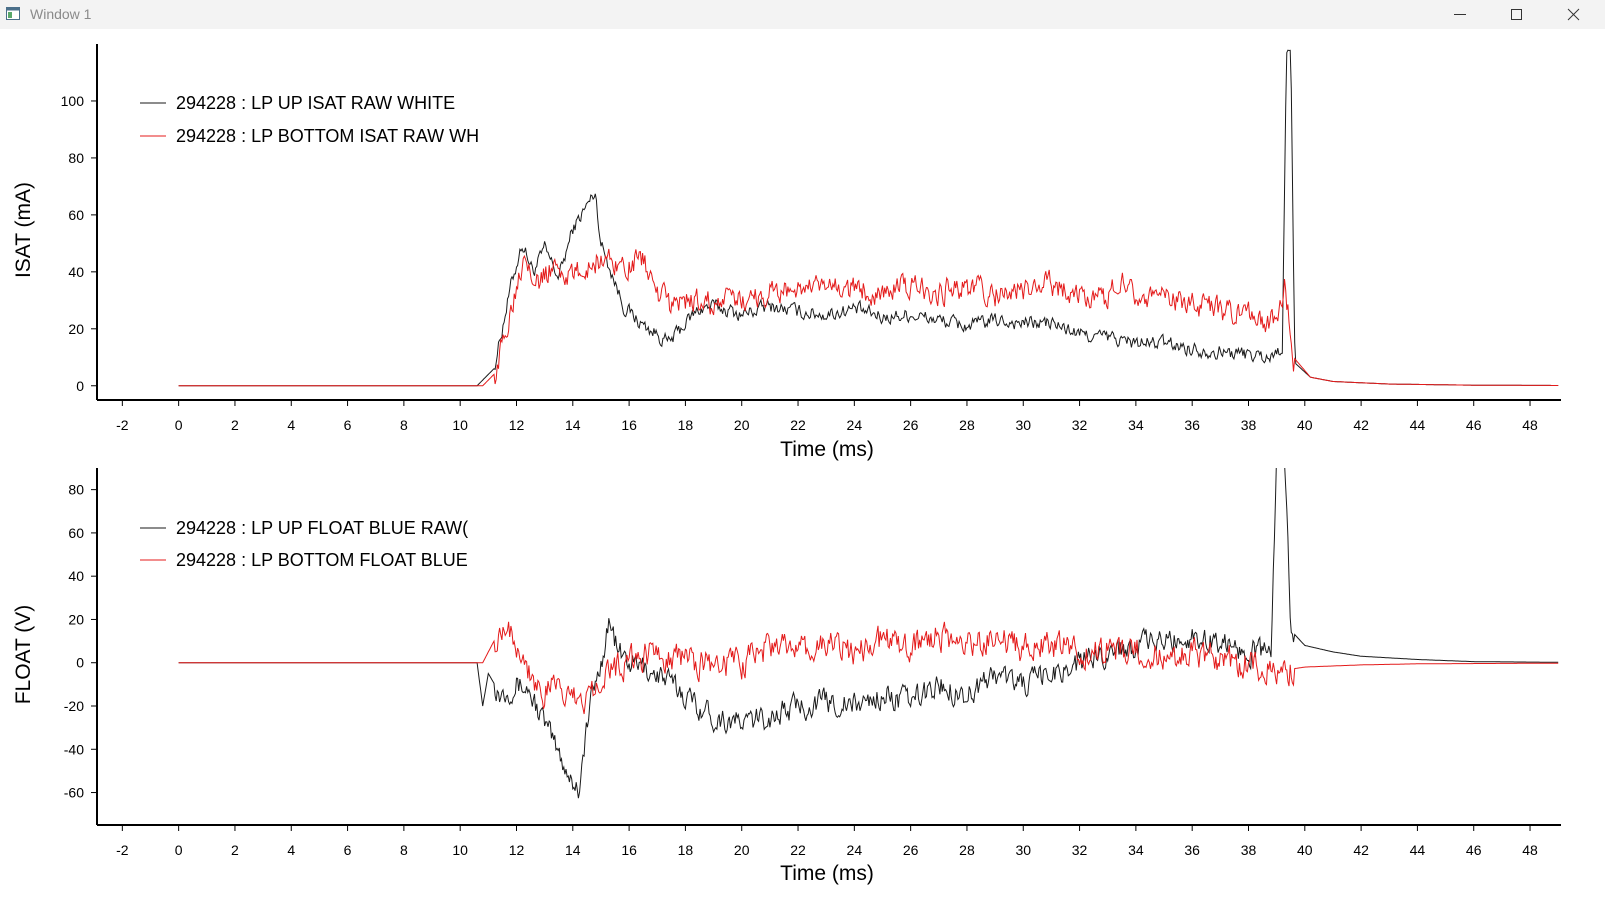 The width and height of the screenshot is (1605, 914). I want to click on title-bar: Window 1, so click(802, 14).